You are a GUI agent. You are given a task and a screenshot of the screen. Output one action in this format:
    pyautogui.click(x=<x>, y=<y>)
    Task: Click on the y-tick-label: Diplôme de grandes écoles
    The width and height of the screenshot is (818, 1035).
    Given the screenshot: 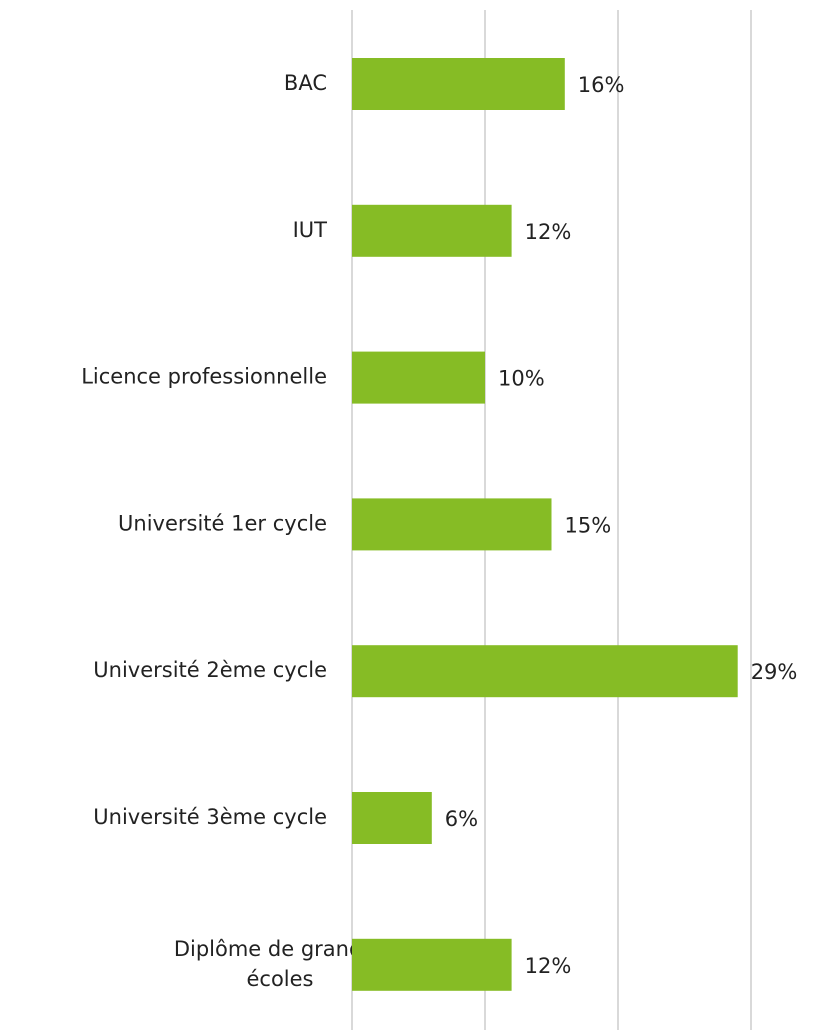 What is the action you would take?
    pyautogui.click(x=280, y=964)
    